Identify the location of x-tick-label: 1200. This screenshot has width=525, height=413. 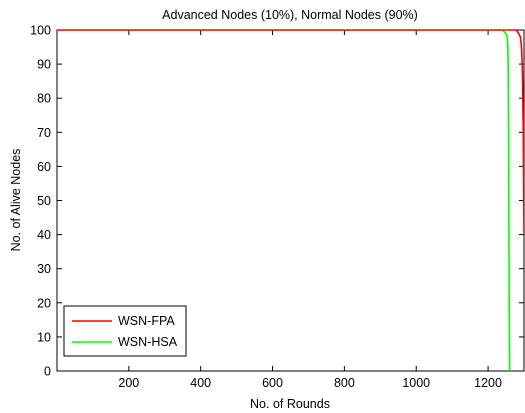
(488, 383).